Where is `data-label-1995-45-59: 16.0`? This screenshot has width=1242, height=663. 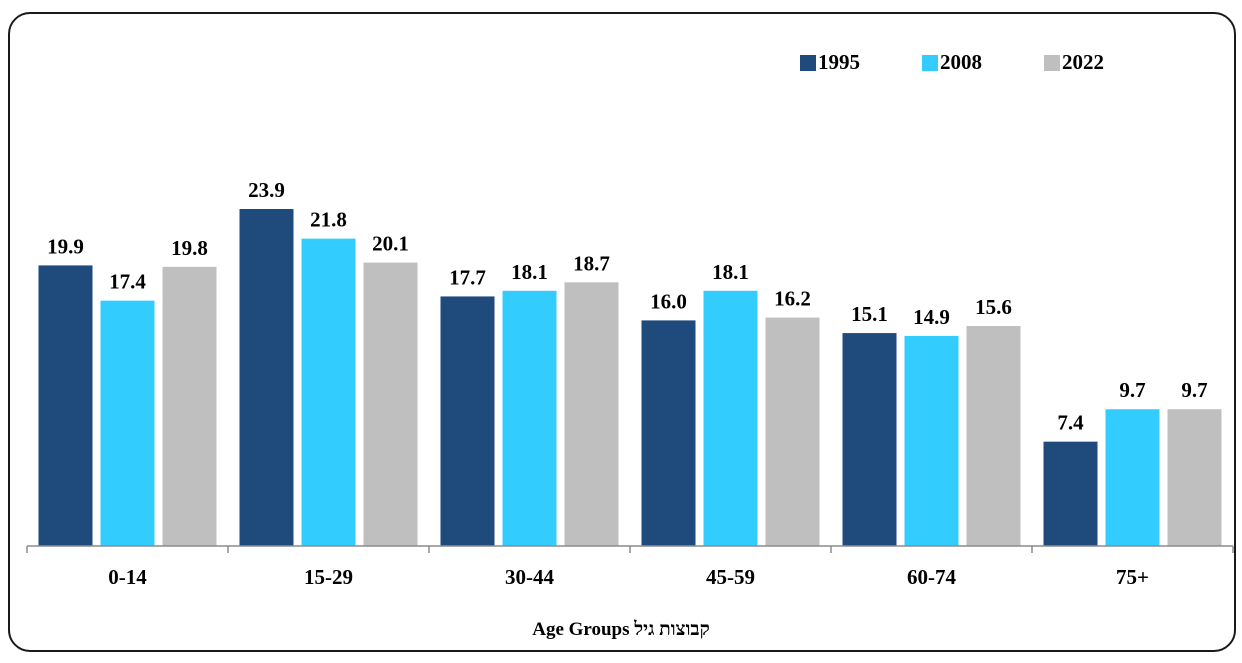
data-label-1995-45-59: 16.0 is located at coordinates (668, 301).